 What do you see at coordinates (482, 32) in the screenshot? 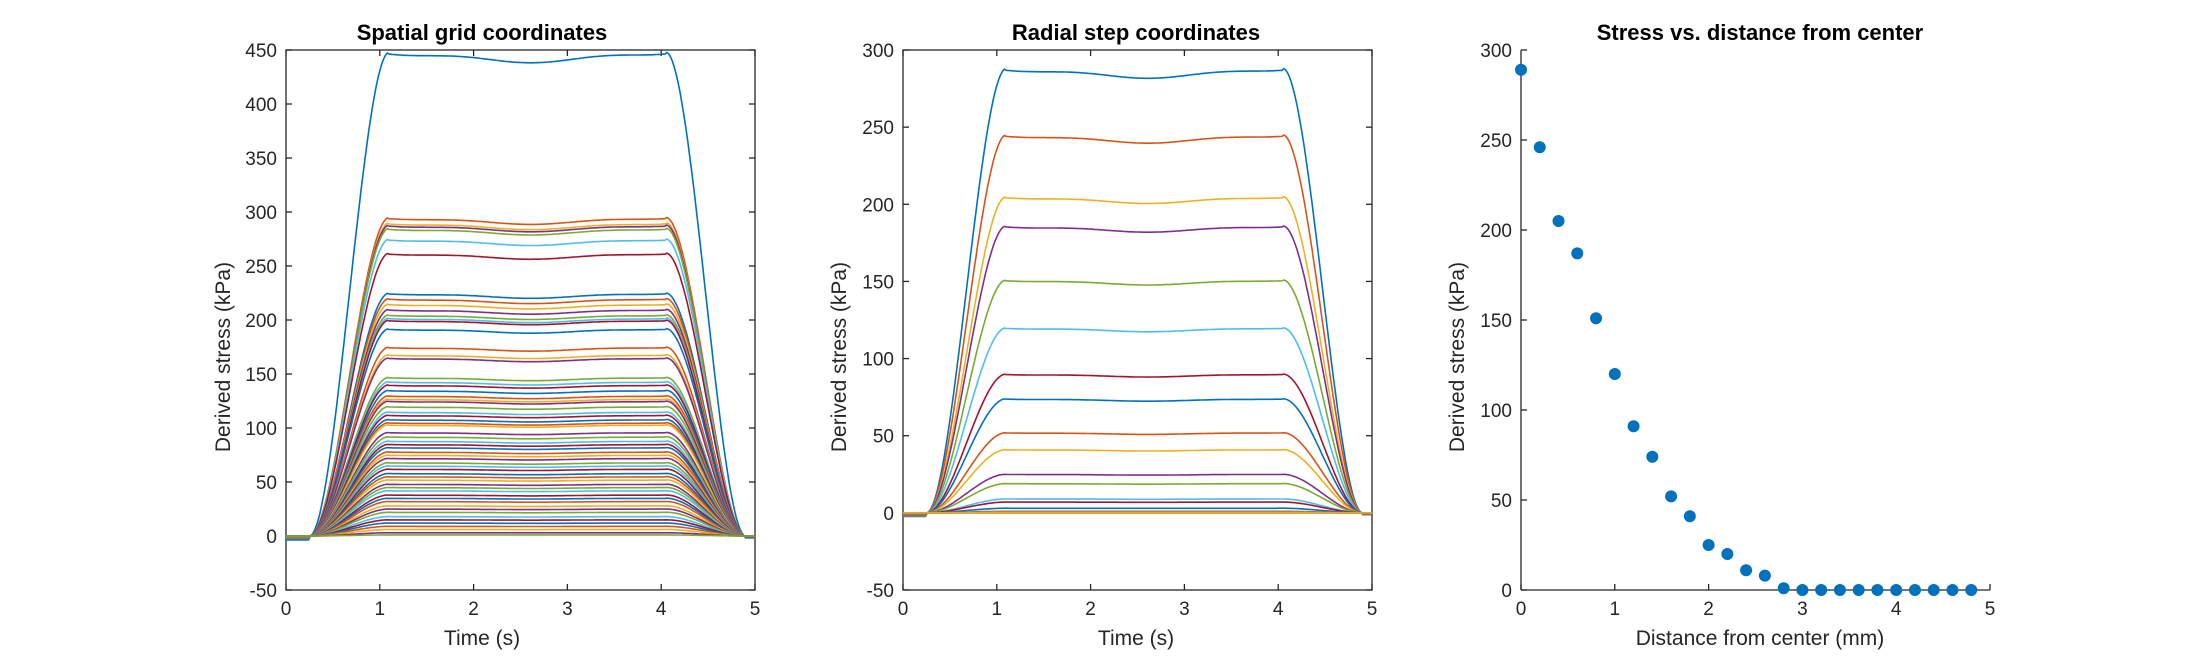
I see `chart-title: Spatial grid coordinates` at bounding box center [482, 32].